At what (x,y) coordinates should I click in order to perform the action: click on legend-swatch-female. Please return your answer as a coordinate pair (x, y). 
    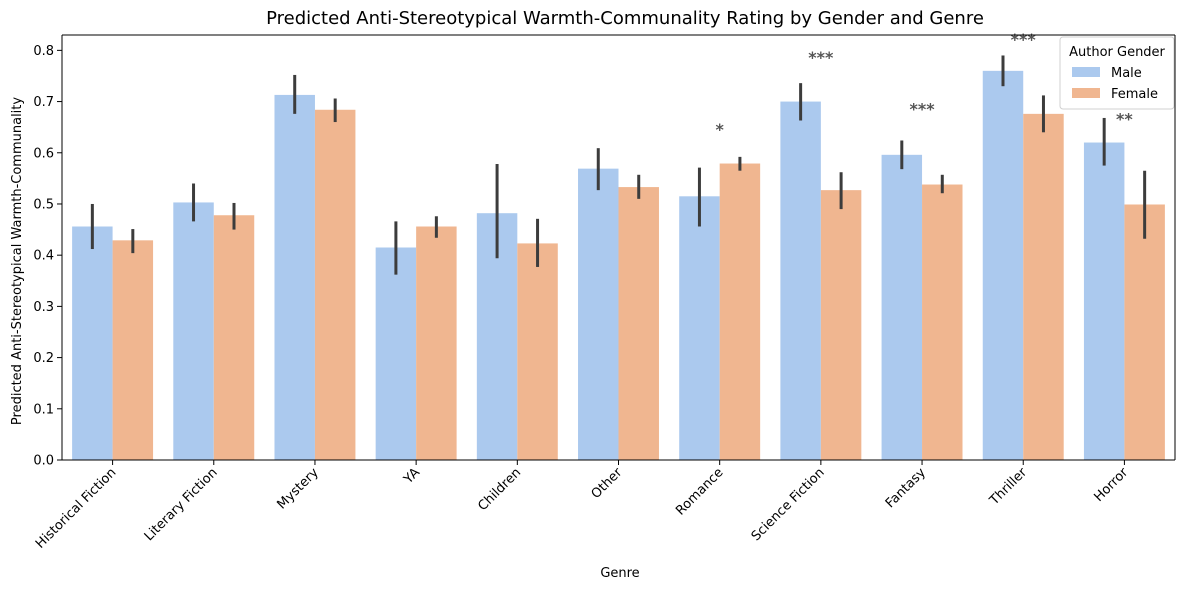
    Looking at the image, I should click on (1086, 93).